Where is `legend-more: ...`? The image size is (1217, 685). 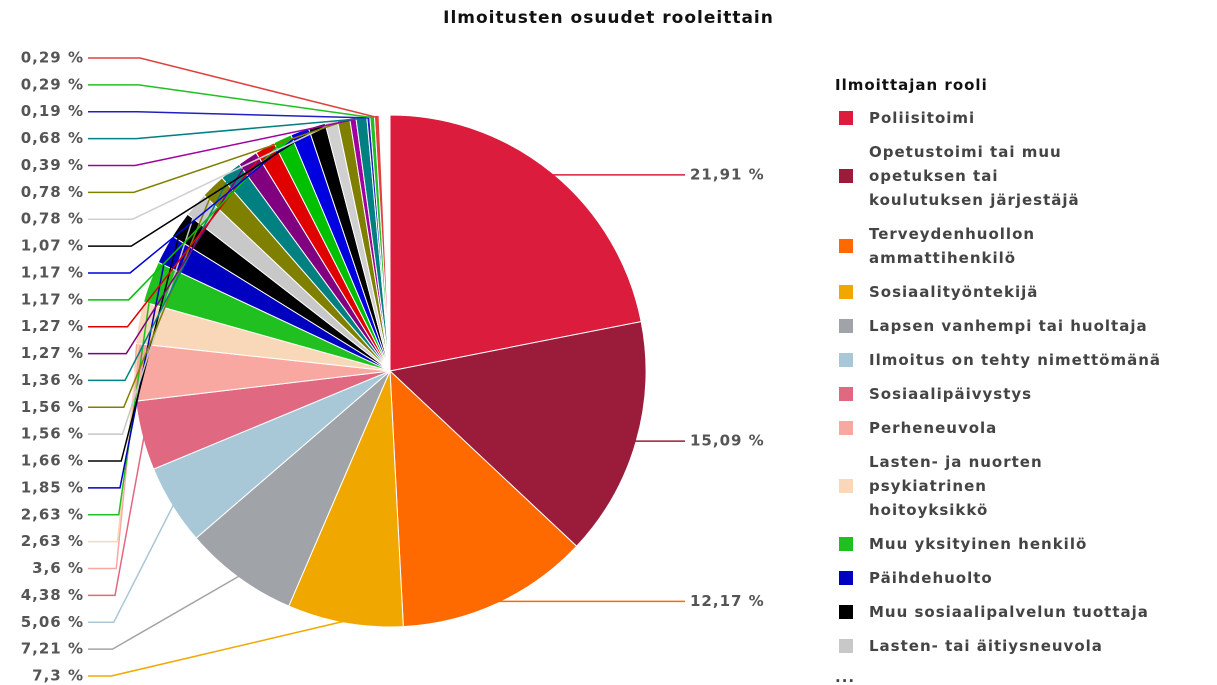 legend-more: ... is located at coordinates (845, 676).